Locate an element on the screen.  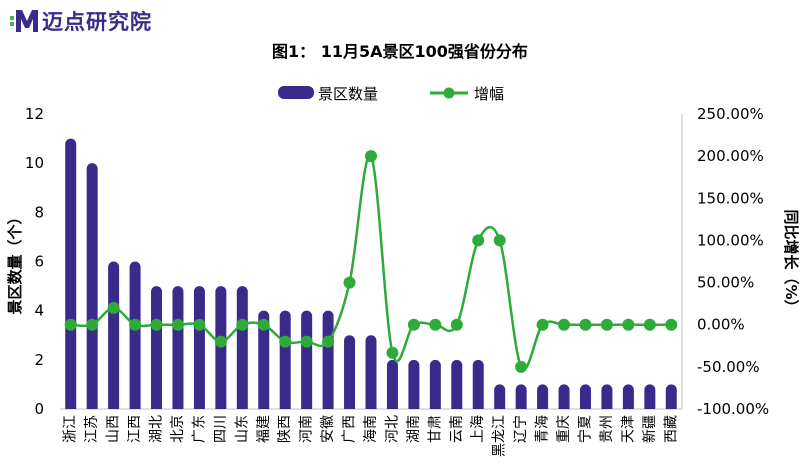
y2-tick-label: 150.00% is located at coordinates (730, 198).